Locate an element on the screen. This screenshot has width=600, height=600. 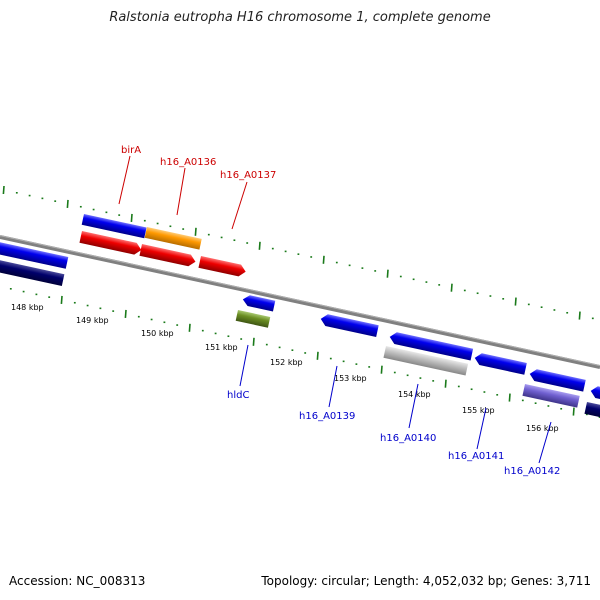
kbp-label: 149 kbp is located at coordinates (92, 320).